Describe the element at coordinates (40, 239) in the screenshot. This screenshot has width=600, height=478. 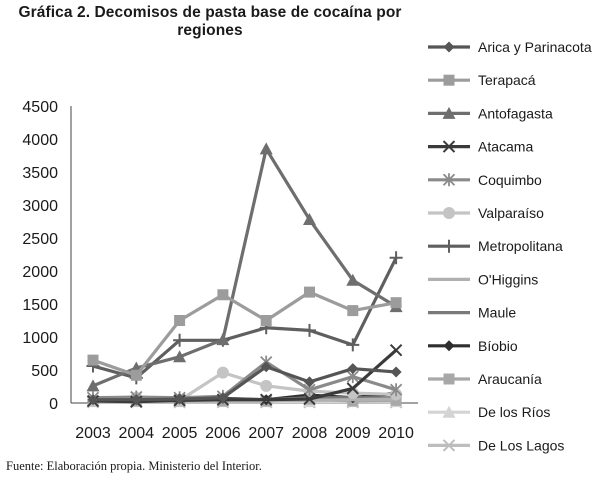
I see `y-tick-label: 2500` at that location.